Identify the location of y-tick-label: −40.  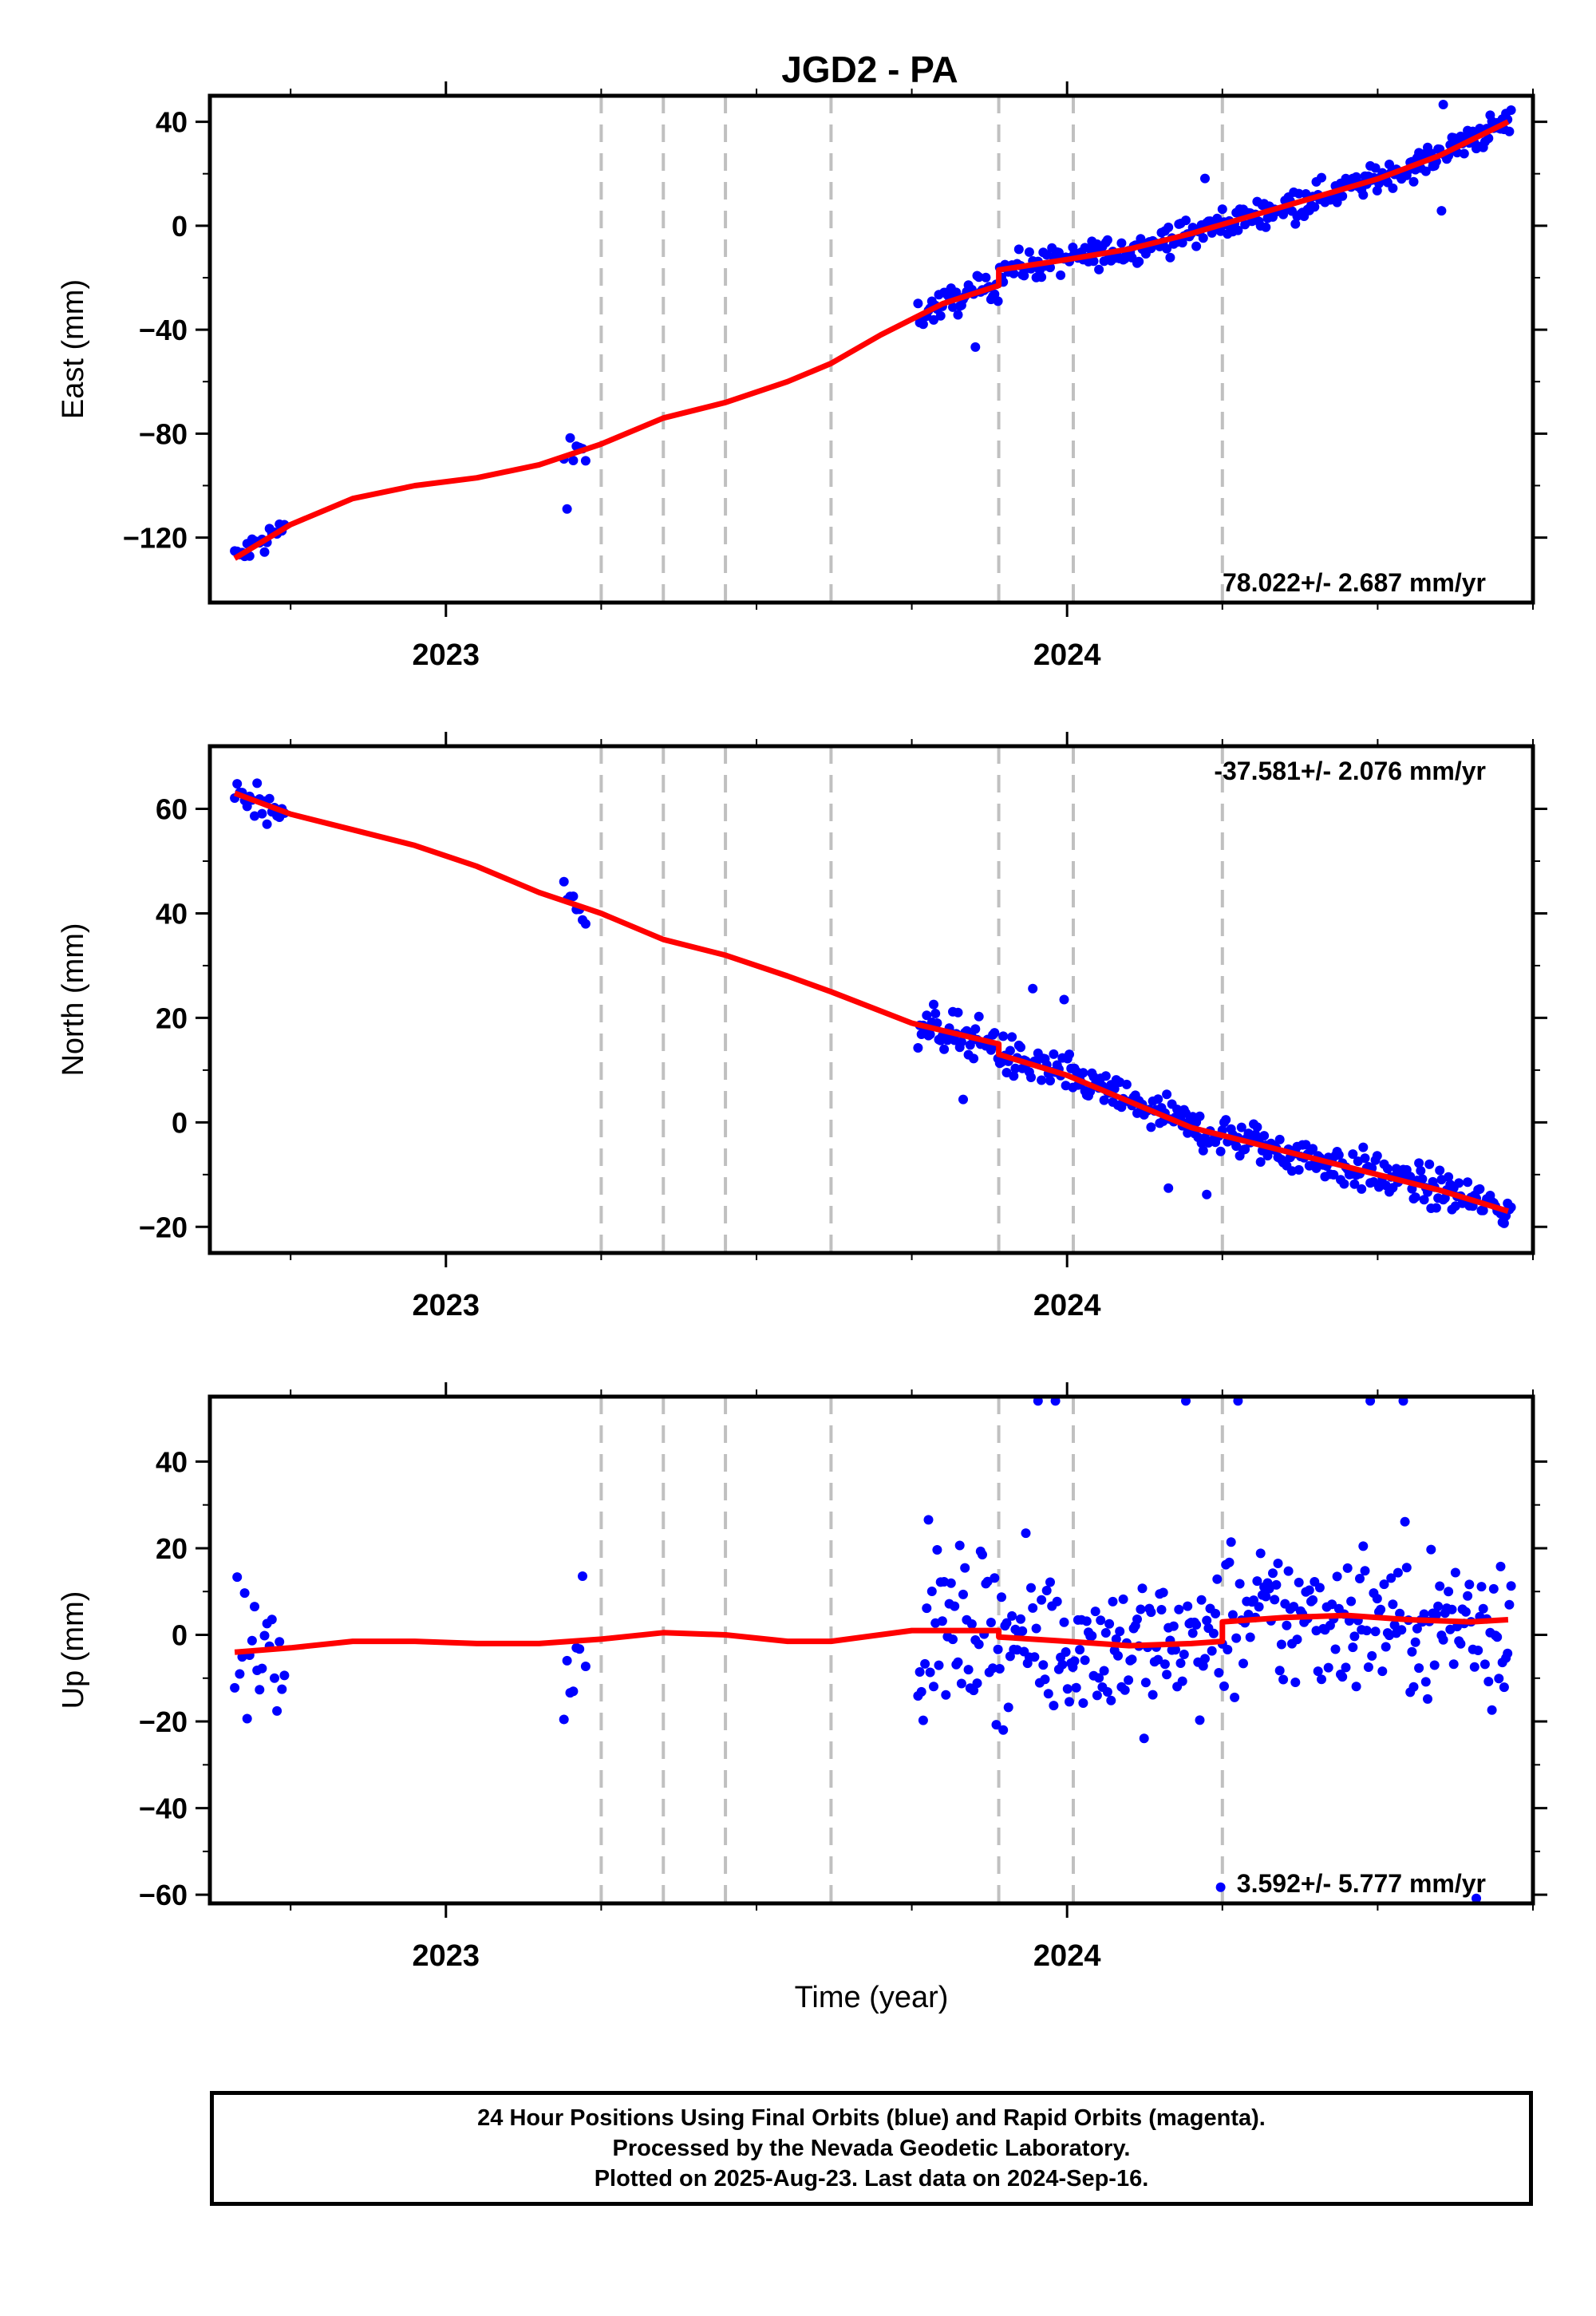
(163, 330).